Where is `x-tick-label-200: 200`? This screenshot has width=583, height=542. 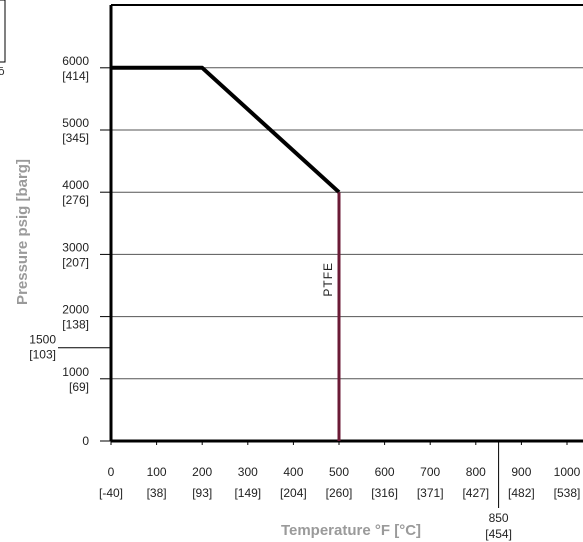
x-tick-label-200: 200 is located at coordinates (202, 472).